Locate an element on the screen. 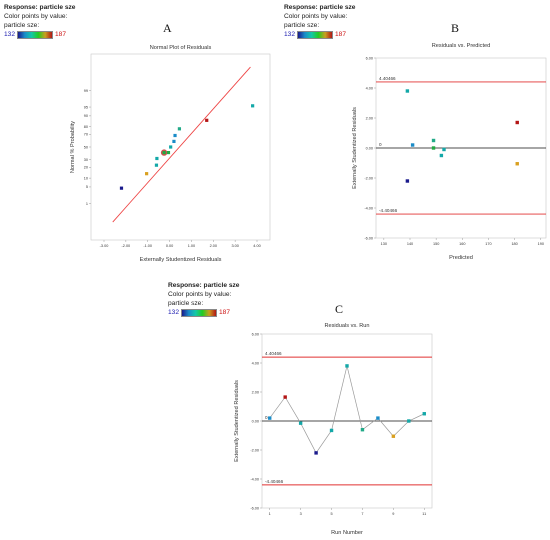 The height and width of the screenshot is (540, 550). x-tick-label: 4.00 is located at coordinates (256, 246).